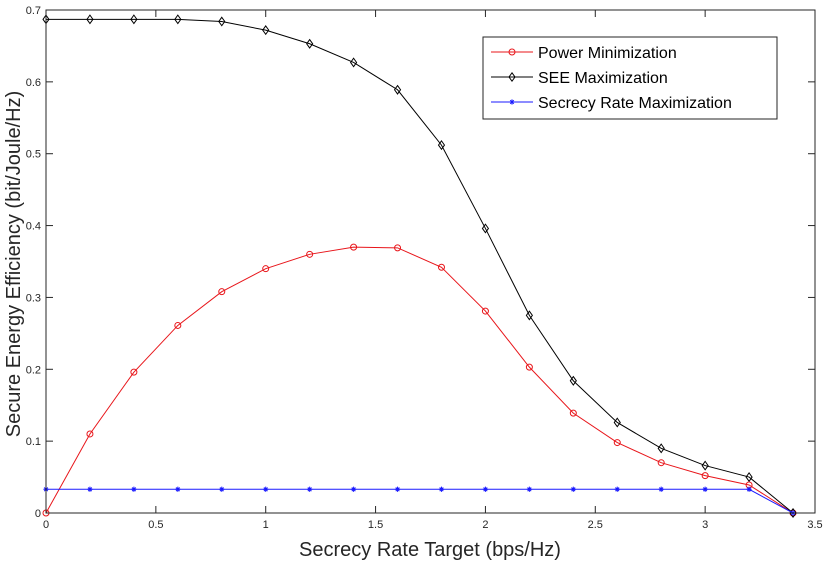  I want to click on x-tick-label: 0, so click(46, 525).